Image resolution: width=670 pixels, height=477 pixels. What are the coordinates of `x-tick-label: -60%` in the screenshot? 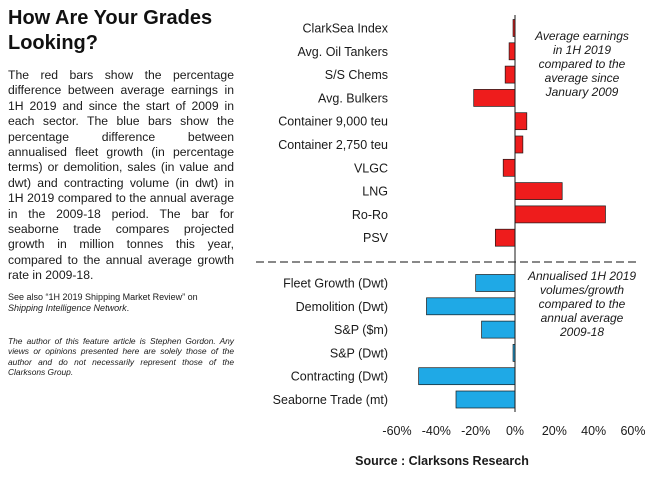 It's located at (396, 431).